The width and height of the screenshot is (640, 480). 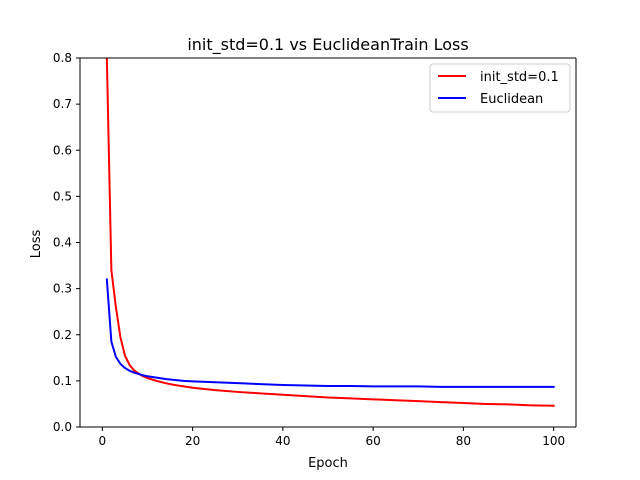 What do you see at coordinates (372, 441) in the screenshot?
I see `x-tick-label: 60` at bounding box center [372, 441].